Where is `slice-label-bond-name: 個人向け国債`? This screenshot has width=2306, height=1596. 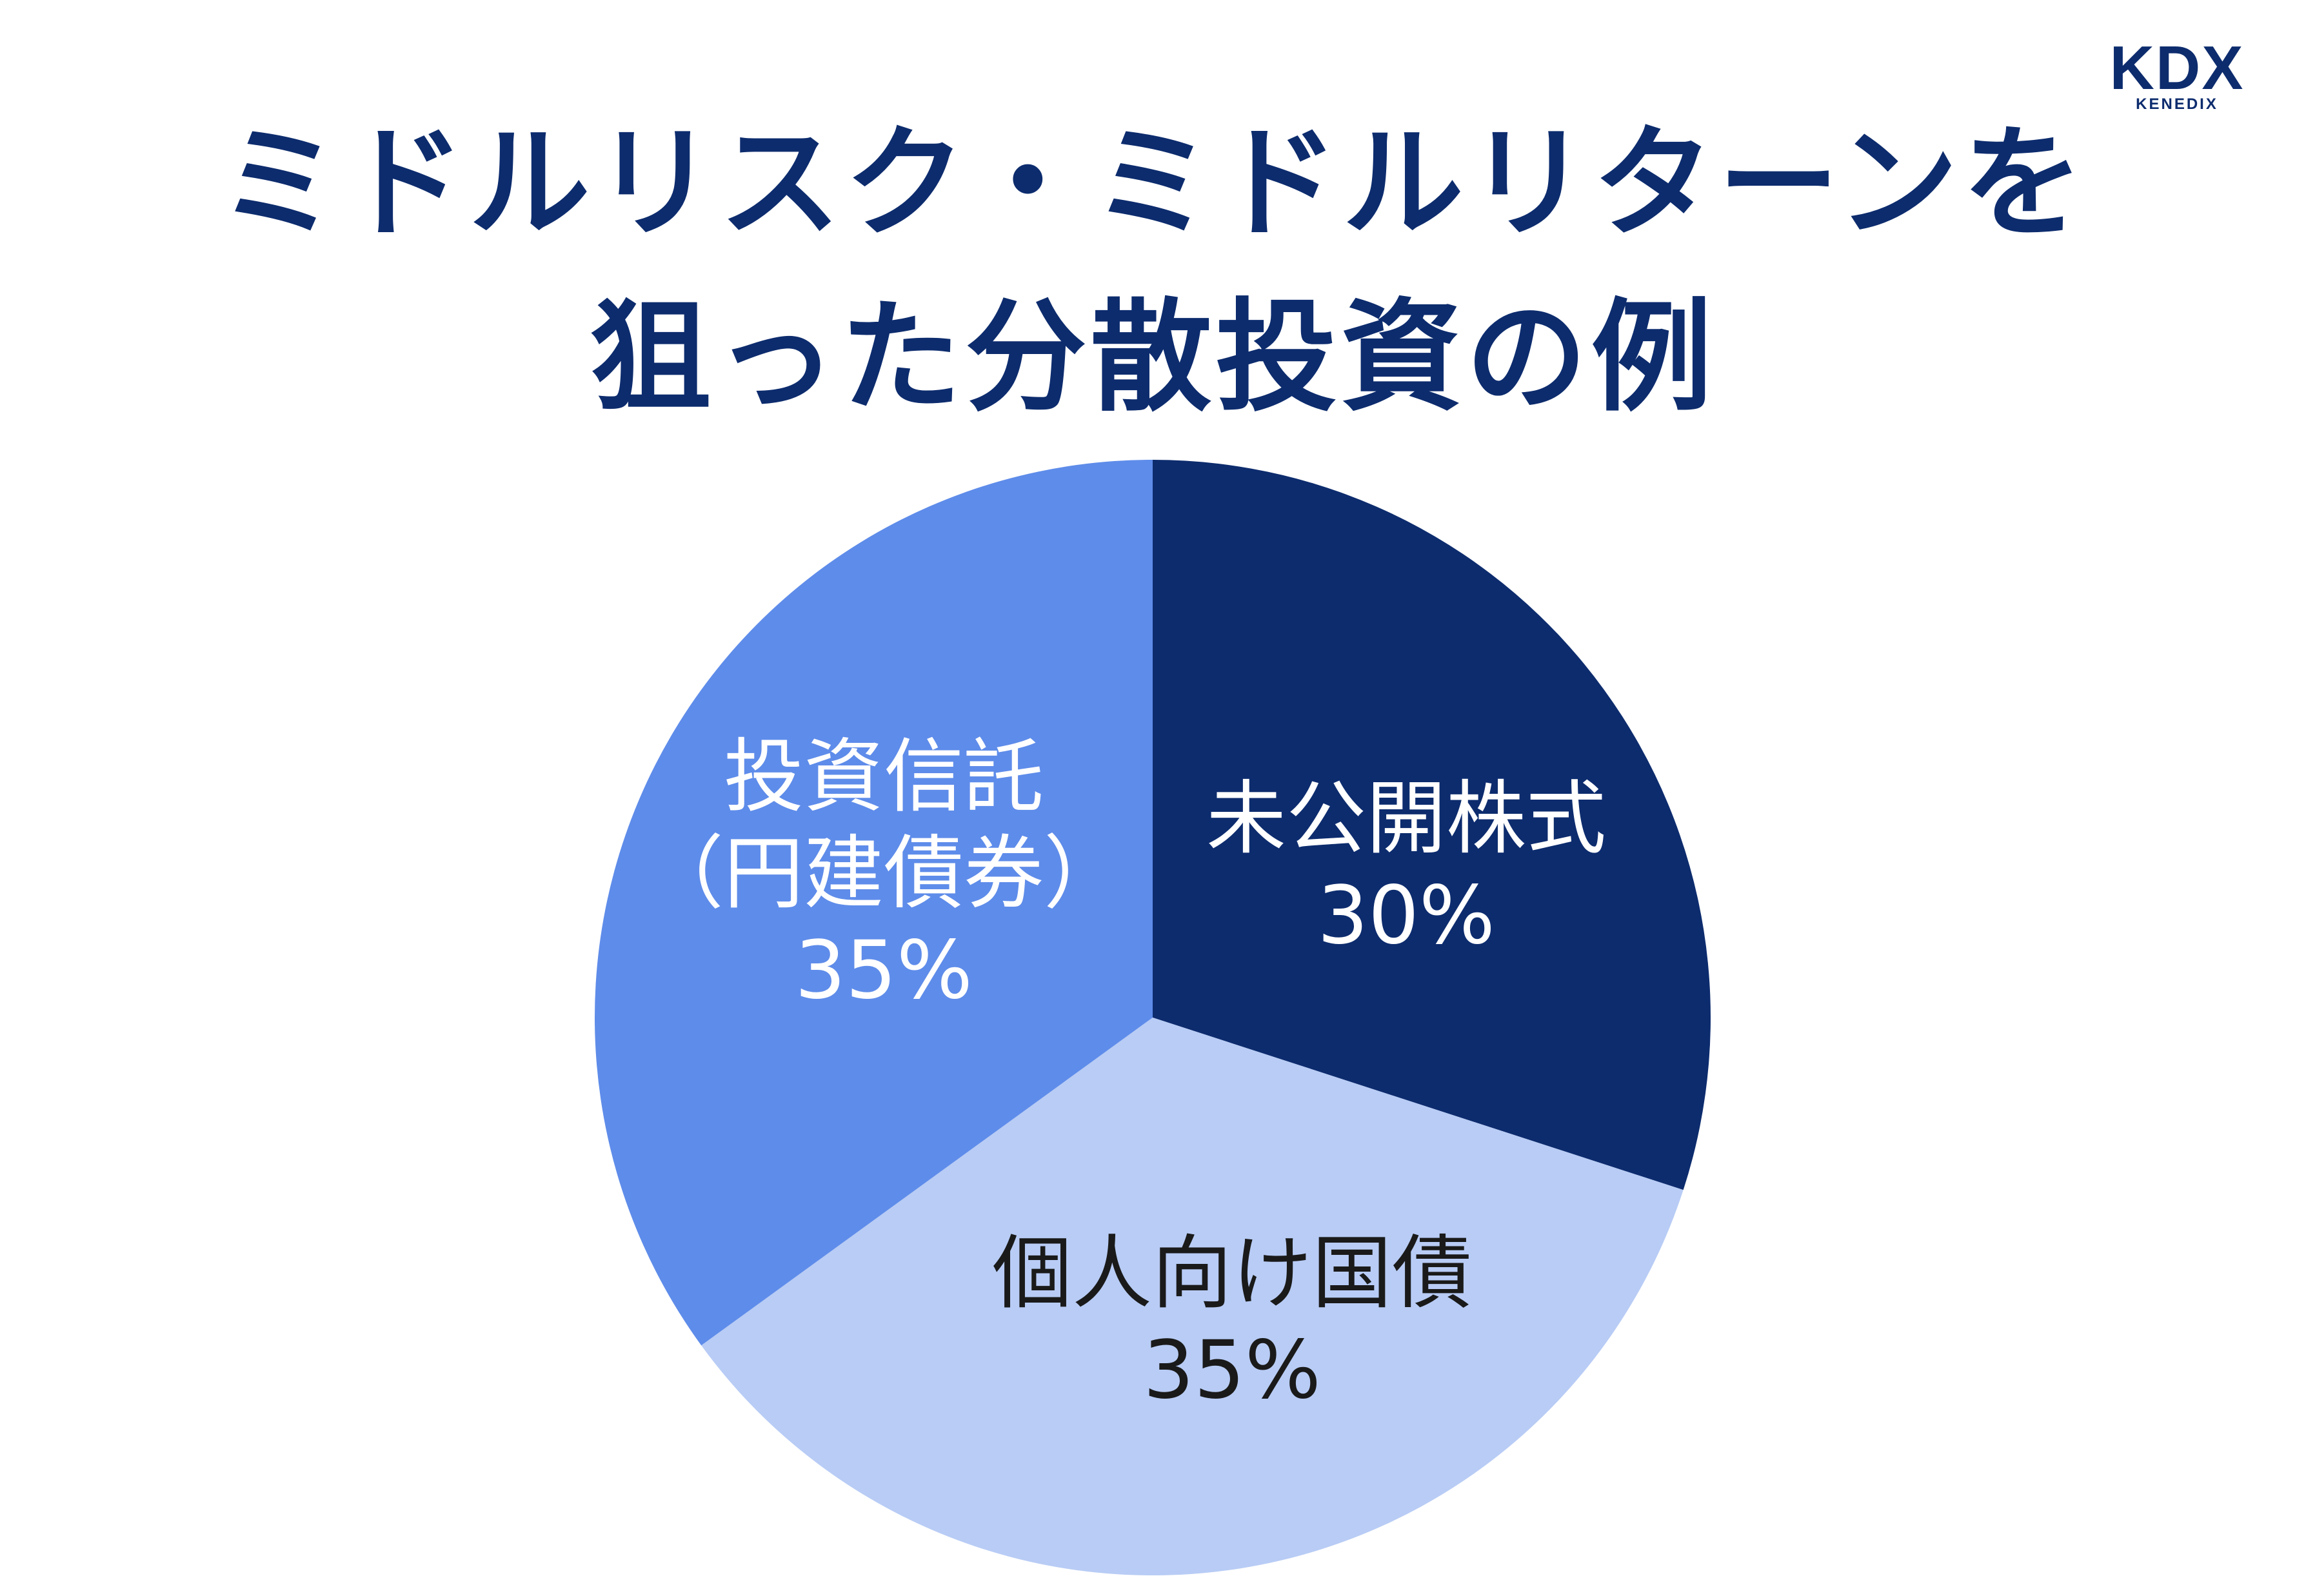 slice-label-bond-name: 個人向け国債 is located at coordinates (1231, 1273).